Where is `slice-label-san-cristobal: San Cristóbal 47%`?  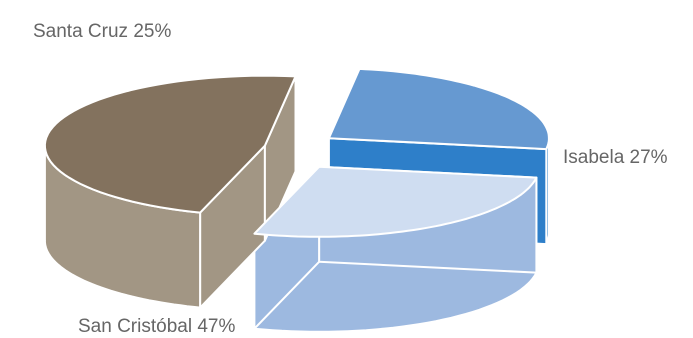
slice-label-san-cristobal: San Cristóbal 47% is located at coordinates (157, 326).